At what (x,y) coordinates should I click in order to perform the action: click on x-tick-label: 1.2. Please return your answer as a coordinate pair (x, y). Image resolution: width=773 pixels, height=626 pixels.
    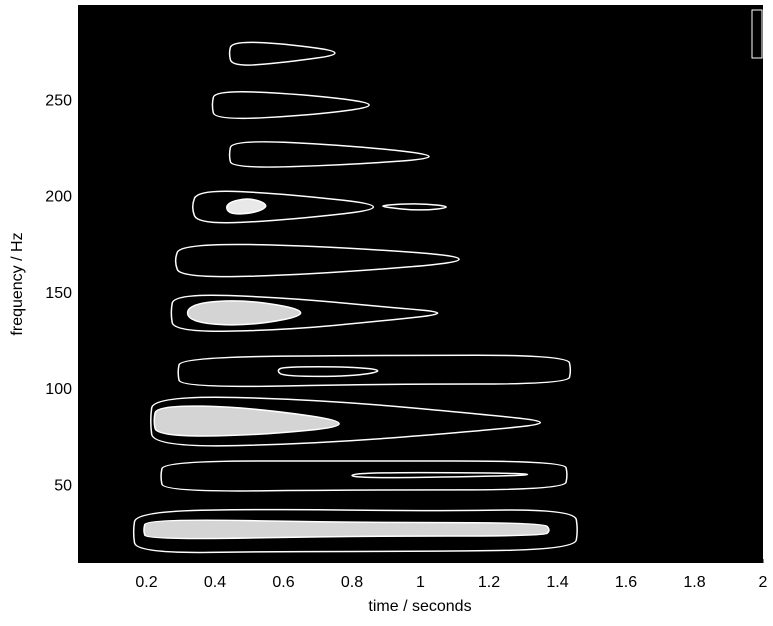
    Looking at the image, I should click on (489, 582).